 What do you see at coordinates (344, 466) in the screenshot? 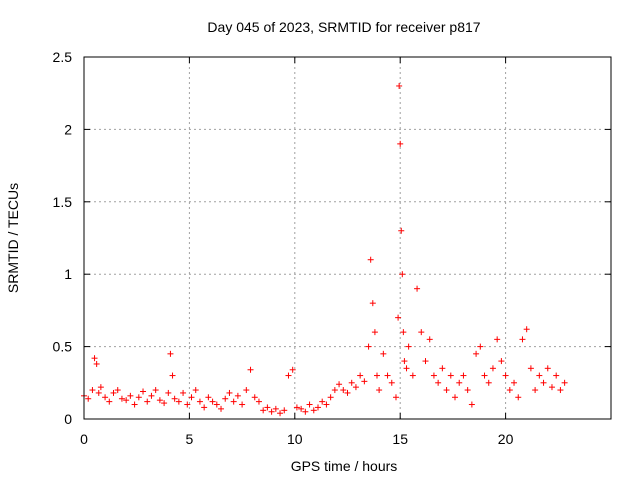
I see `x-axis-label: GPS time / hours` at bounding box center [344, 466].